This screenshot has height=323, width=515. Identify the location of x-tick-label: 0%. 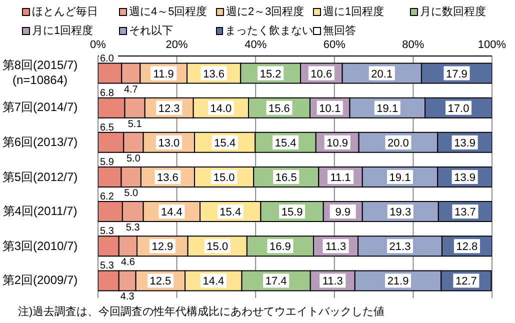
(98, 45).